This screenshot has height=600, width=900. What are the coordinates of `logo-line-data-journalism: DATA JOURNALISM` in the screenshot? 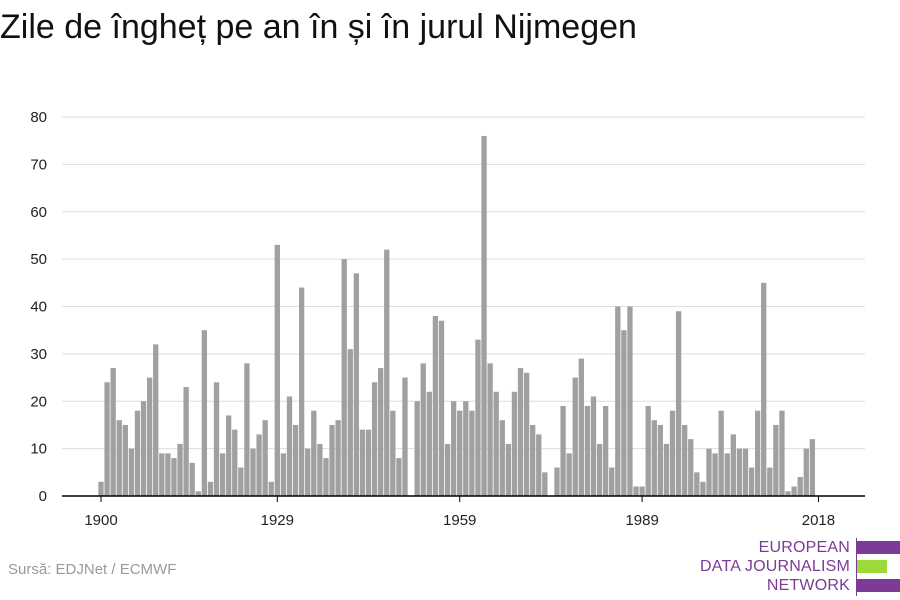 It's located at (775, 566).